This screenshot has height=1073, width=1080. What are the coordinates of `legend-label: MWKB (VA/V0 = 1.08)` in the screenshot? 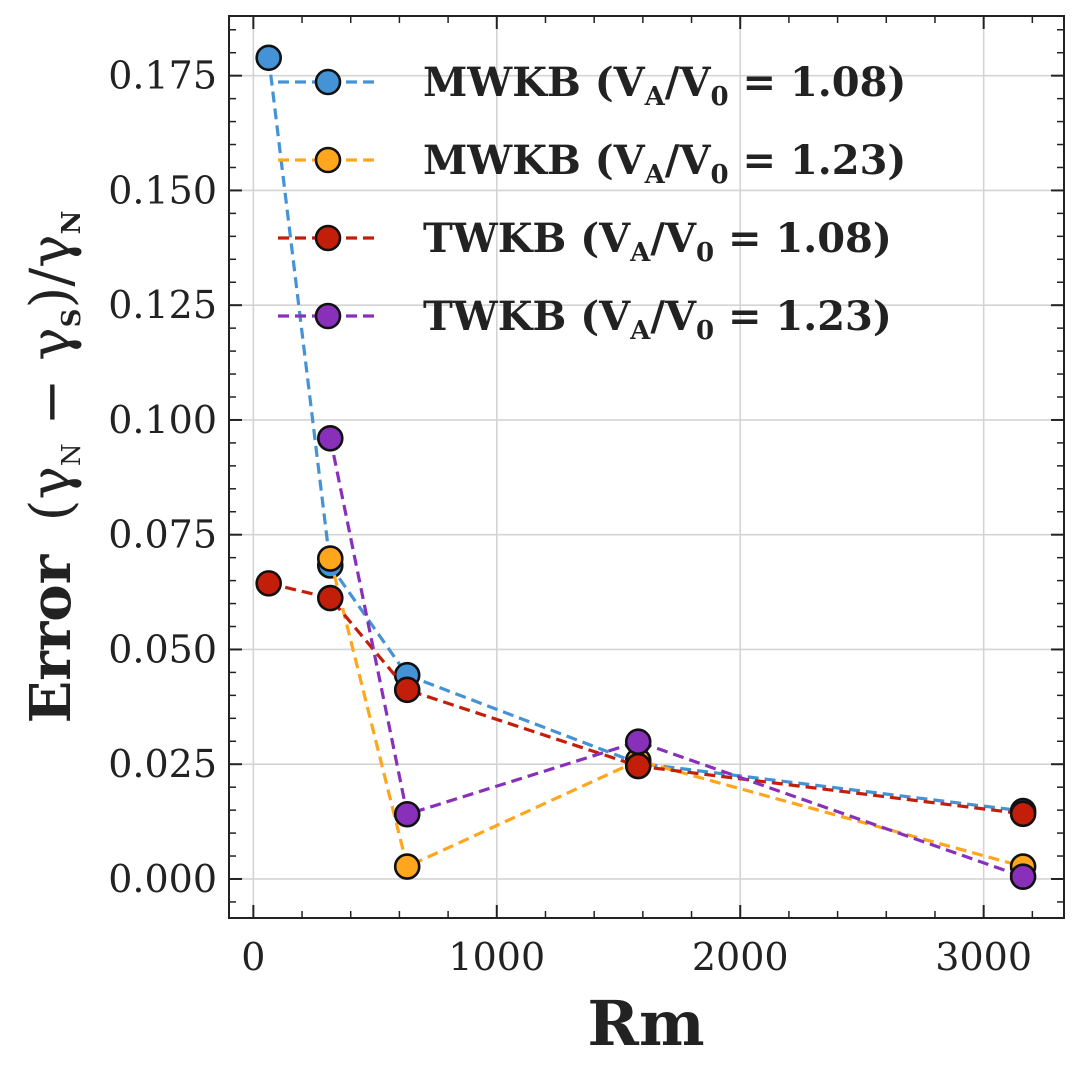 It's located at (664, 85).